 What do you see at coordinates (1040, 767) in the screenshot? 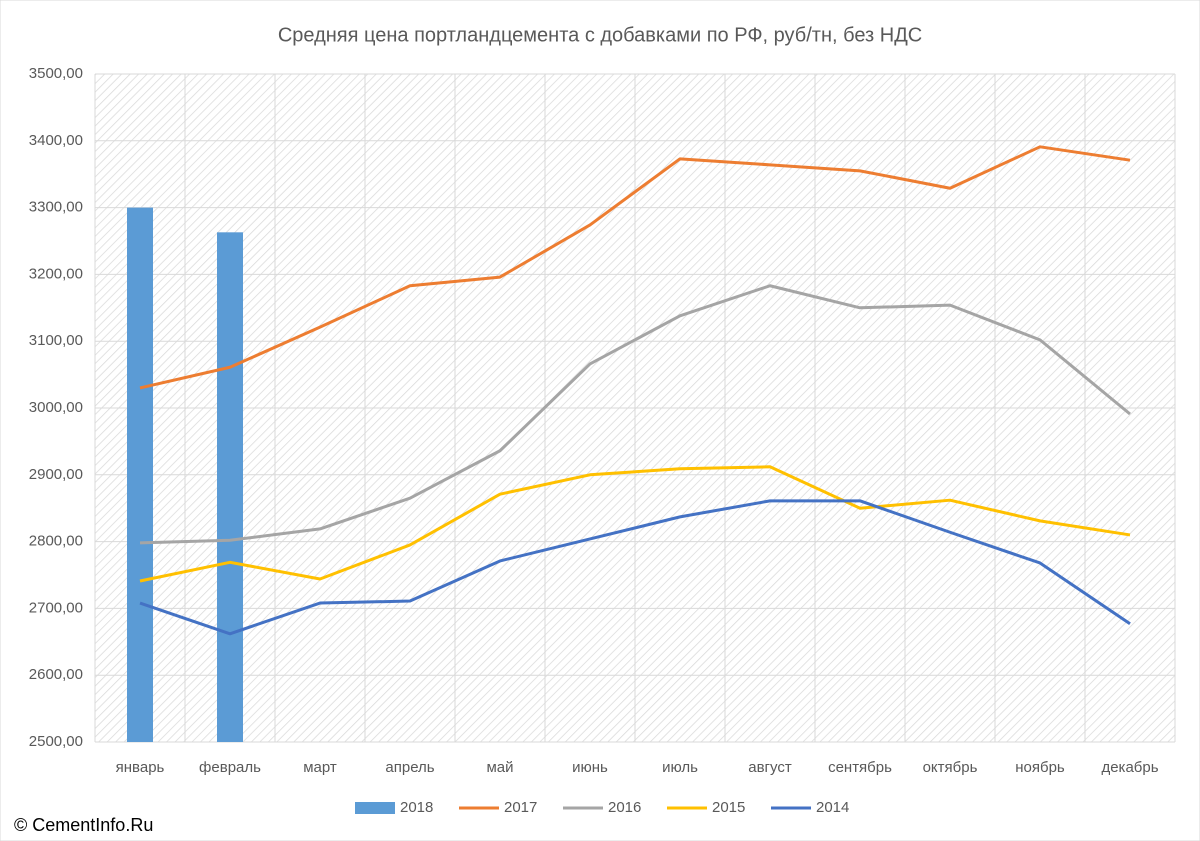
I see `x-tick-label: ноябрь` at bounding box center [1040, 767].